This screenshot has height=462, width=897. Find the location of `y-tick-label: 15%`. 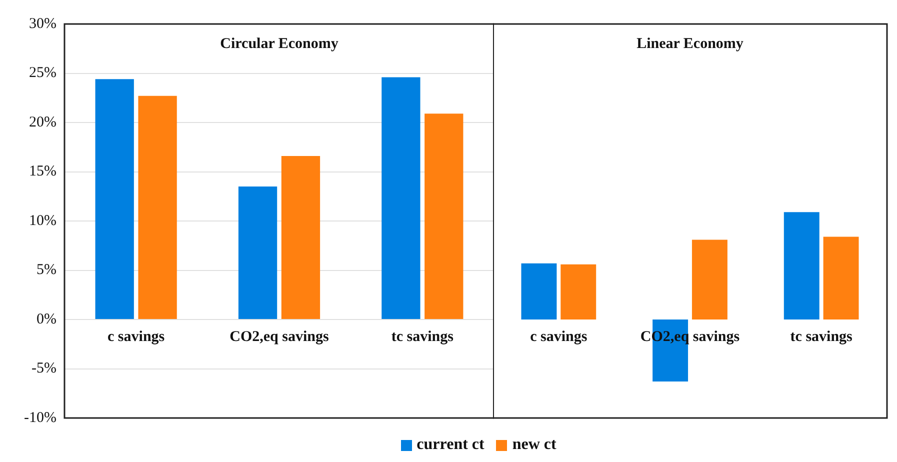

y-tick-label: 15% is located at coordinates (42, 172).